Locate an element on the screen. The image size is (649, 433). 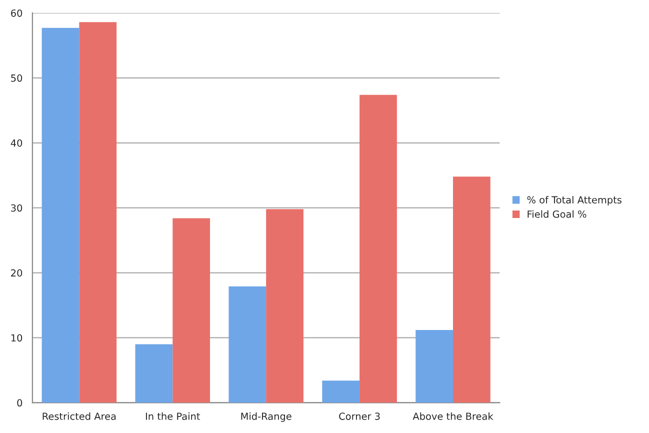
x-tick-label: Mid-Range is located at coordinates (266, 417).